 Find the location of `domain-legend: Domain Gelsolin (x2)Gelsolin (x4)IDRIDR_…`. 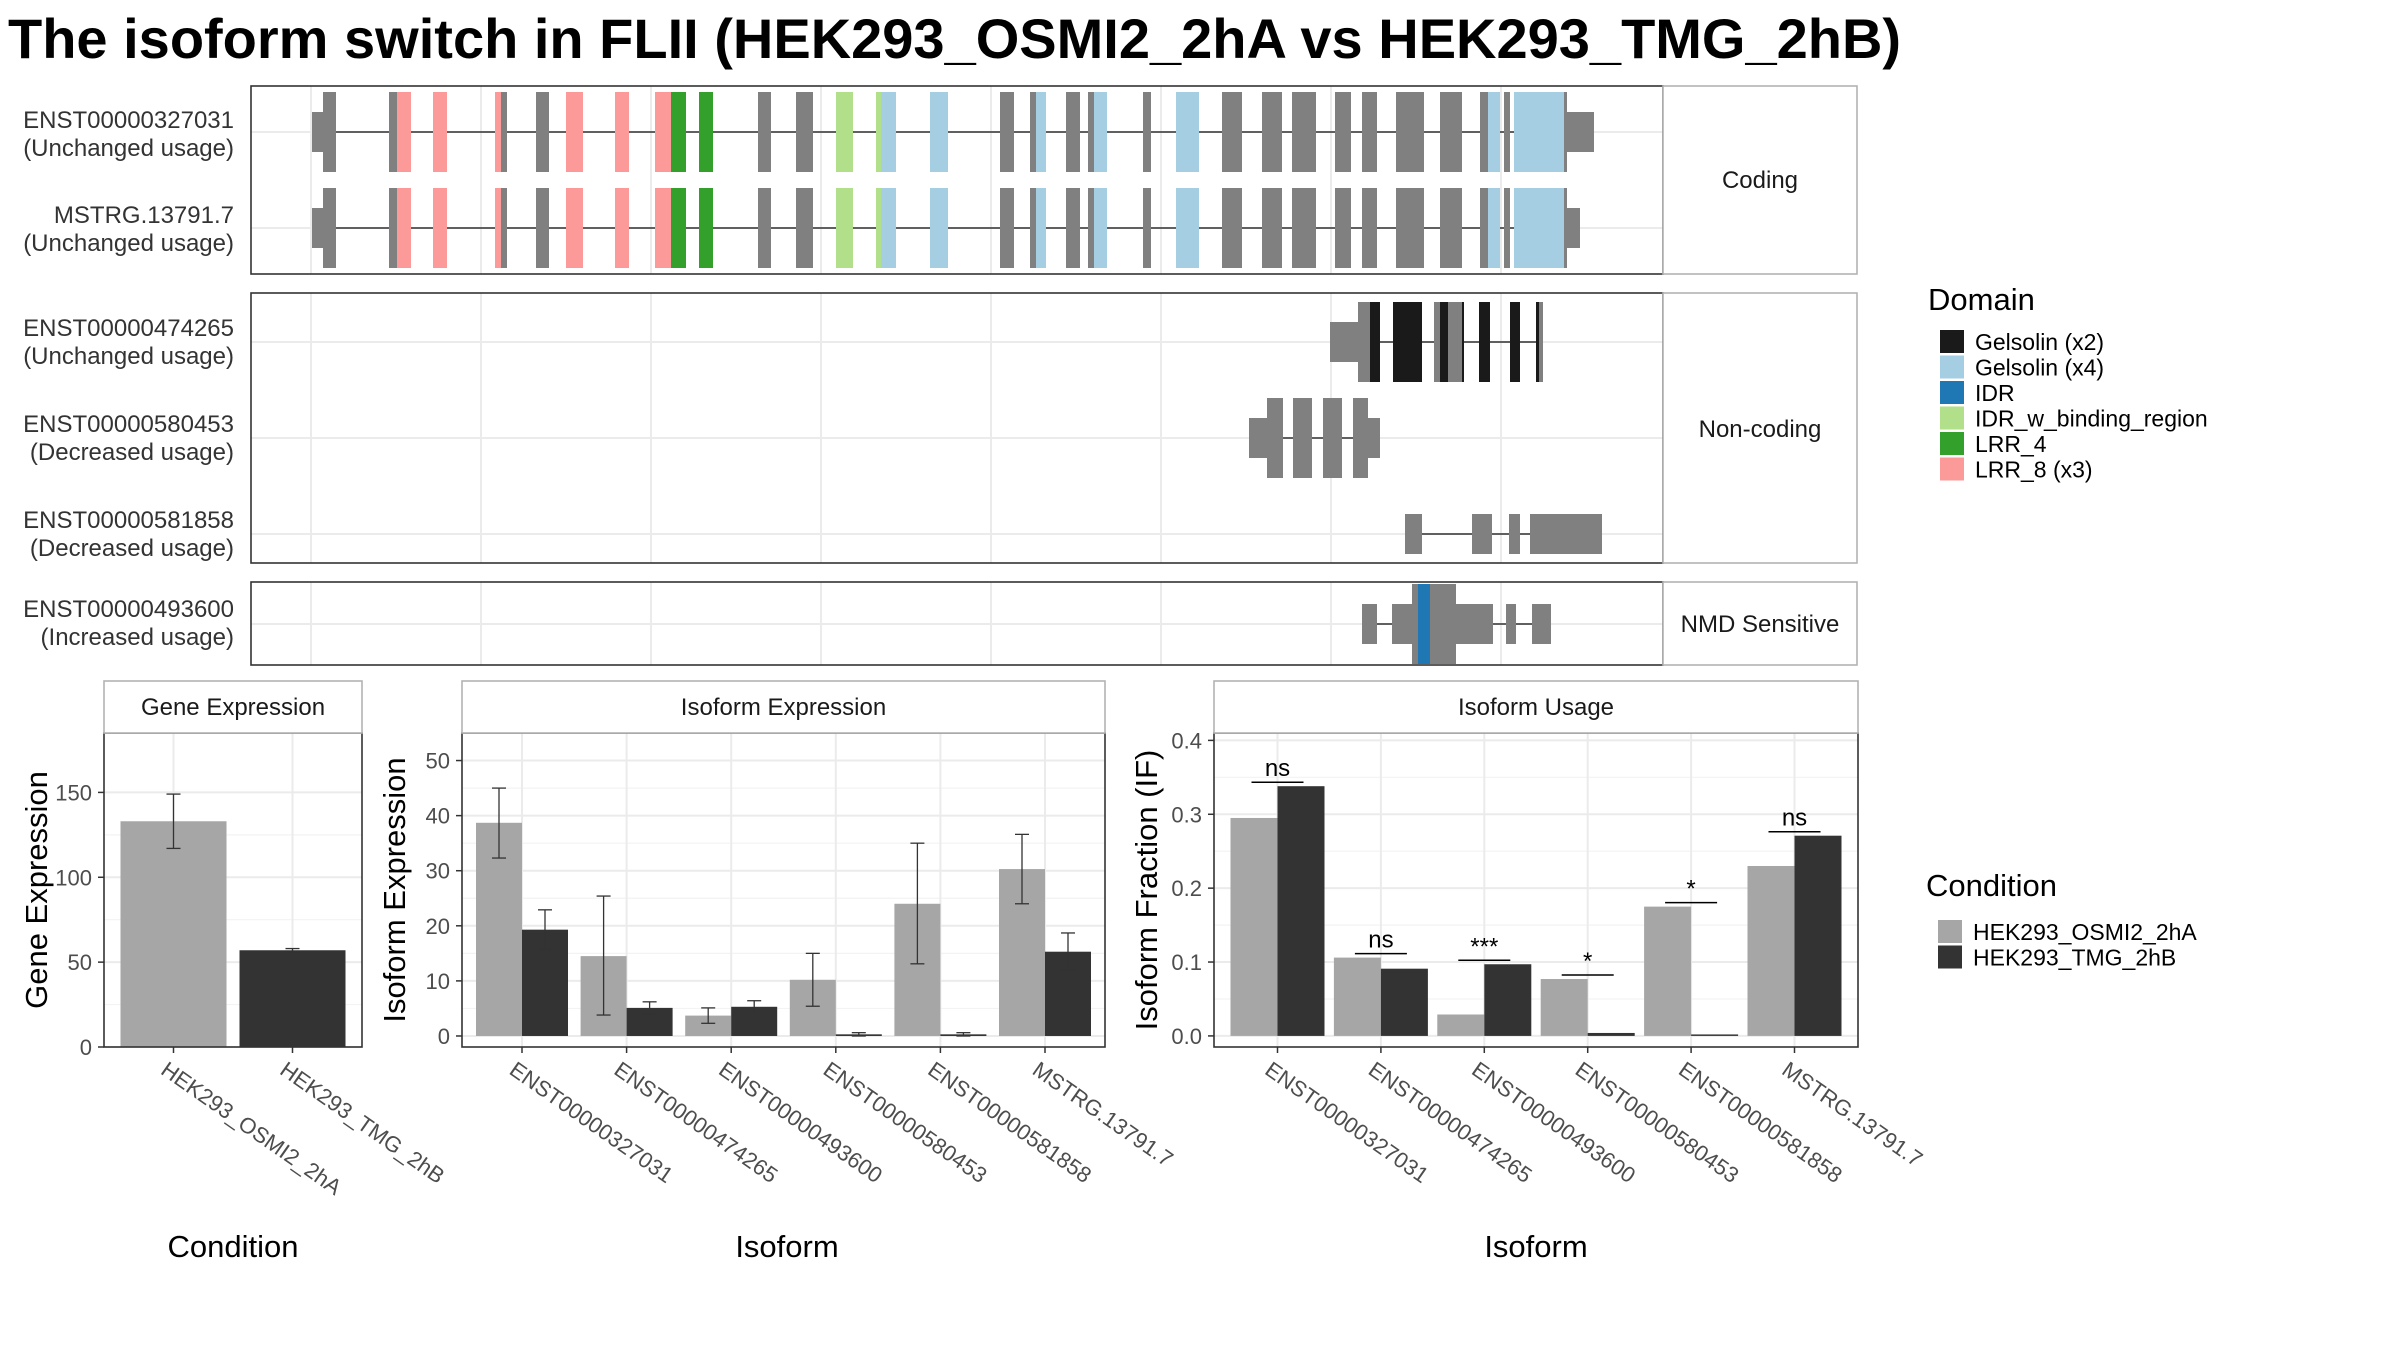

domain-legend: Domain Gelsolin (x2)Gelsolin (x4)IDRIDR_… is located at coordinates (2068, 382).